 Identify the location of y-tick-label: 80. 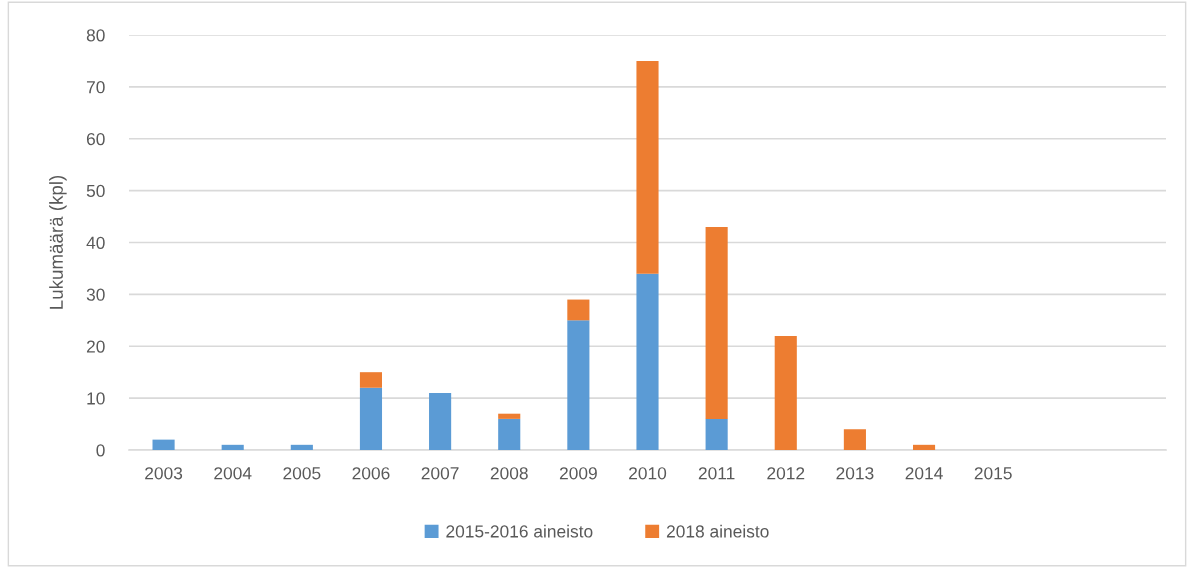
(95, 35).